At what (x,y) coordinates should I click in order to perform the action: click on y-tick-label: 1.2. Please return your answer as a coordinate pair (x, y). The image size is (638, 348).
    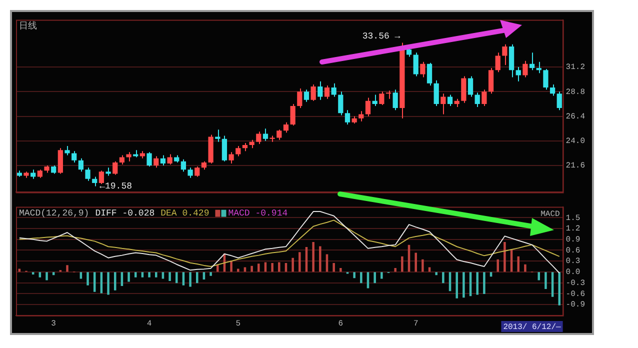
    Looking at the image, I should click on (573, 229).